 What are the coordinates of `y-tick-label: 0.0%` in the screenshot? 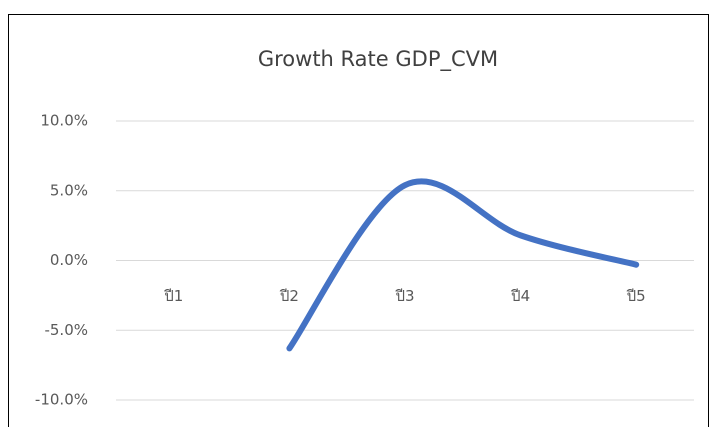 It's located at (69, 260).